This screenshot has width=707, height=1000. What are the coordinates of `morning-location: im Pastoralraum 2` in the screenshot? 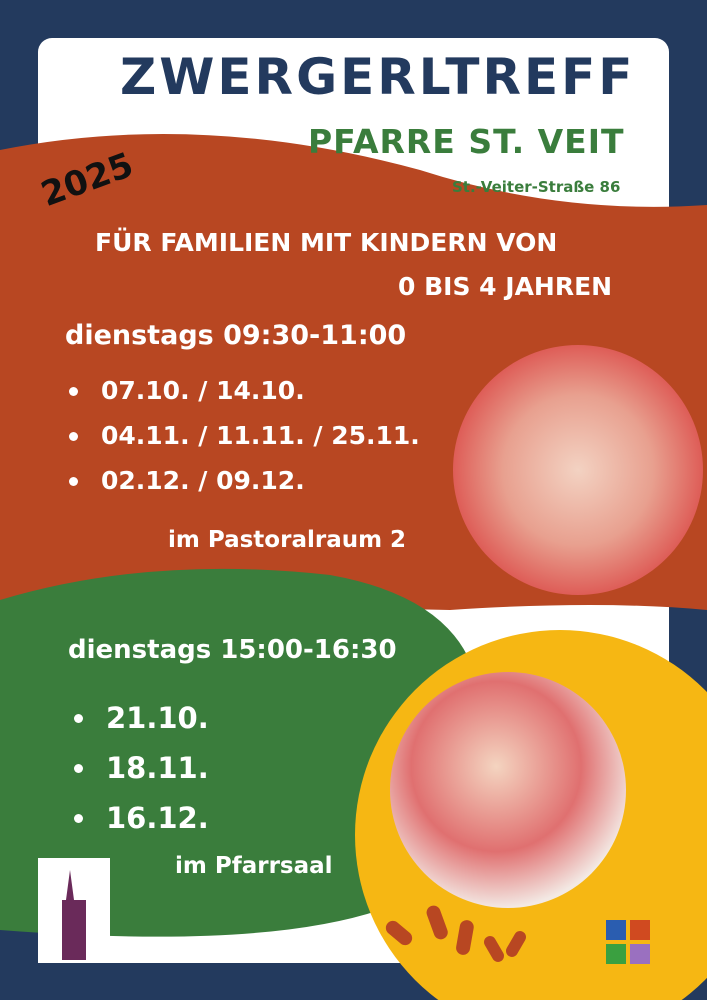 It's located at (287, 540).